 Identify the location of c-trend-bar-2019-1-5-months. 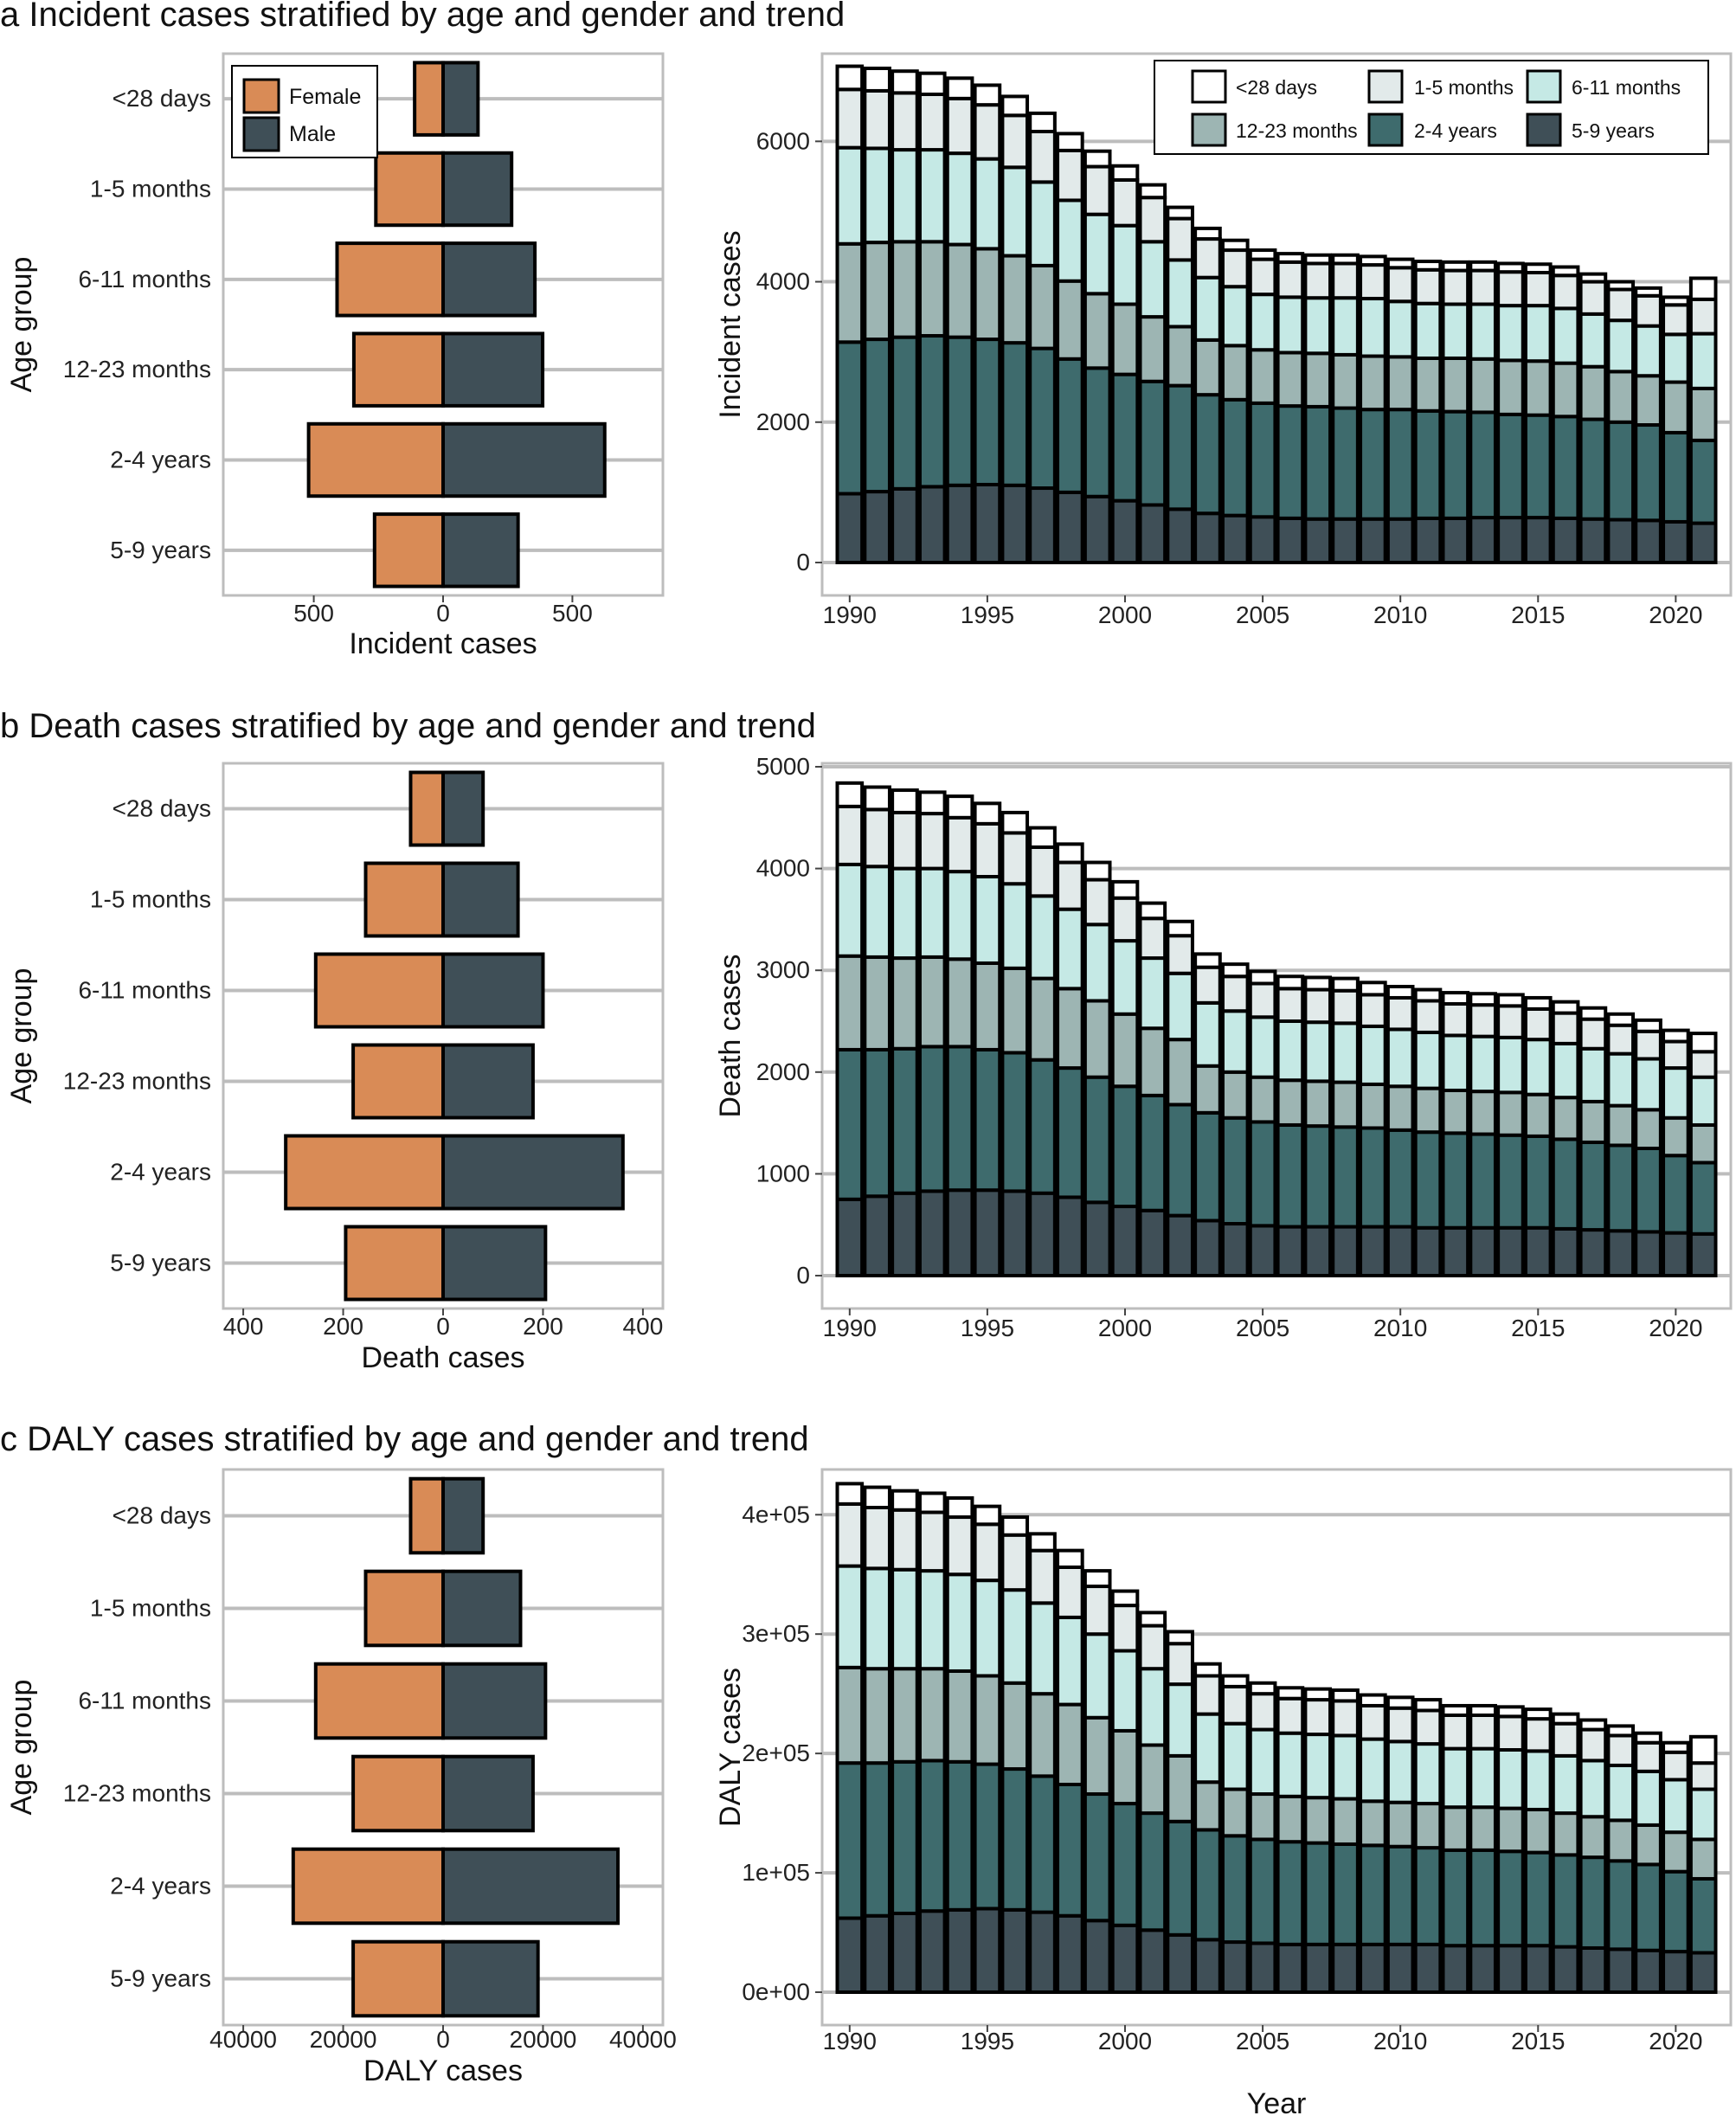
(1648, 1756).